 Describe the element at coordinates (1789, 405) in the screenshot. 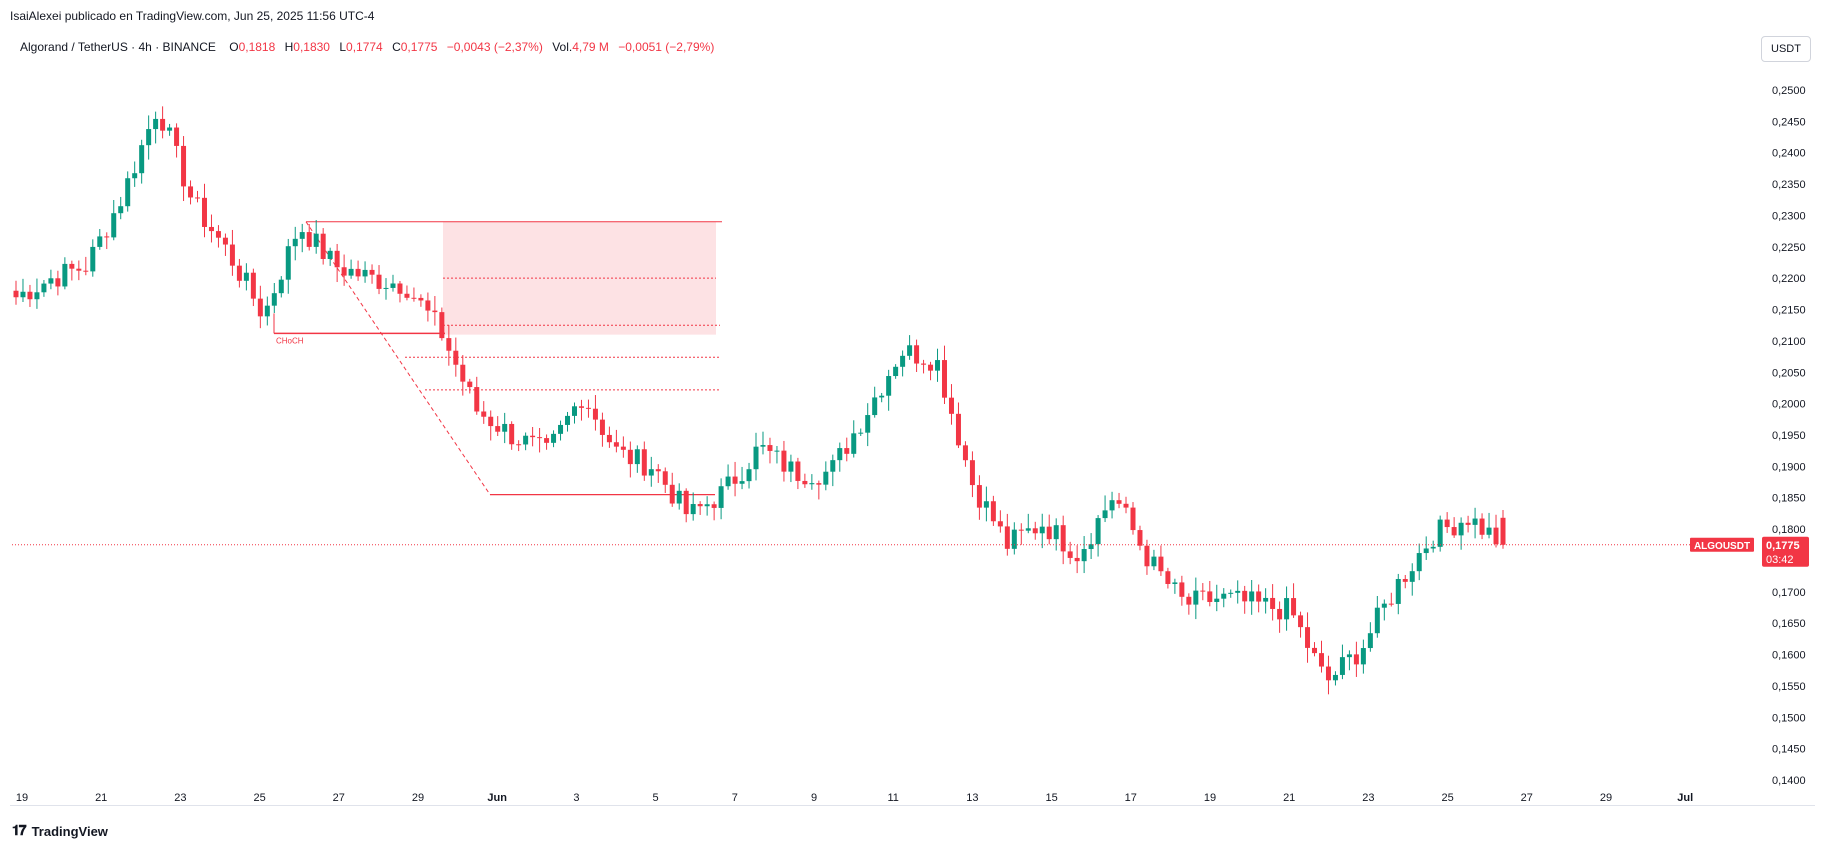

I see `y-tick-label: 0,2000` at that location.